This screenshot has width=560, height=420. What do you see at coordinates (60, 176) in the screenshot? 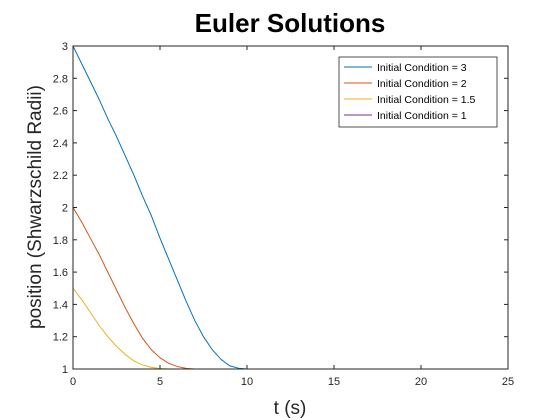
I see `y-tick-label-6: 2.2` at bounding box center [60, 176].